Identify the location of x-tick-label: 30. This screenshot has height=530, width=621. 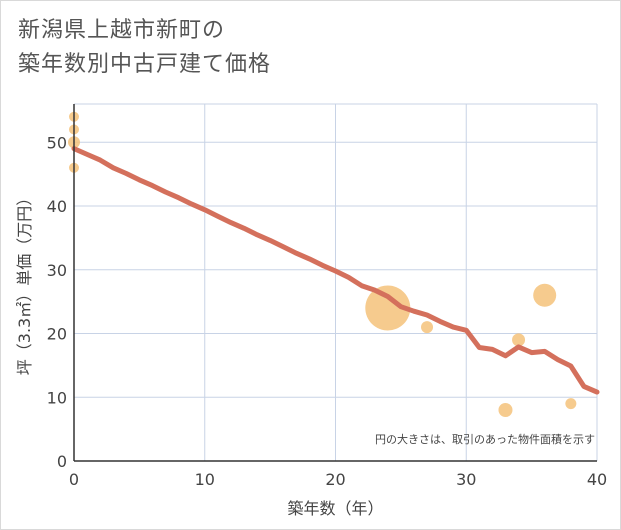
(466, 479).